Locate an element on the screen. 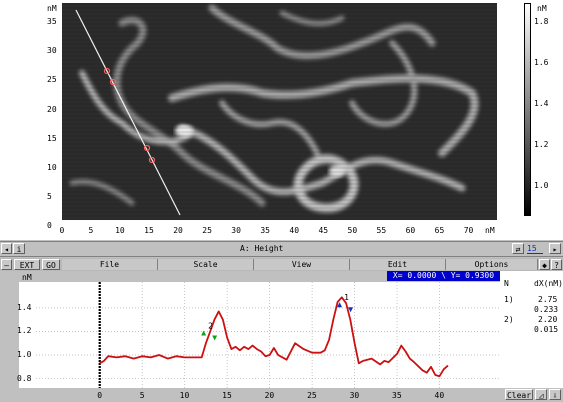 Image resolution: width=563 pixels, height=402 pixels. color-scale-tick: 1.6 is located at coordinates (541, 62).